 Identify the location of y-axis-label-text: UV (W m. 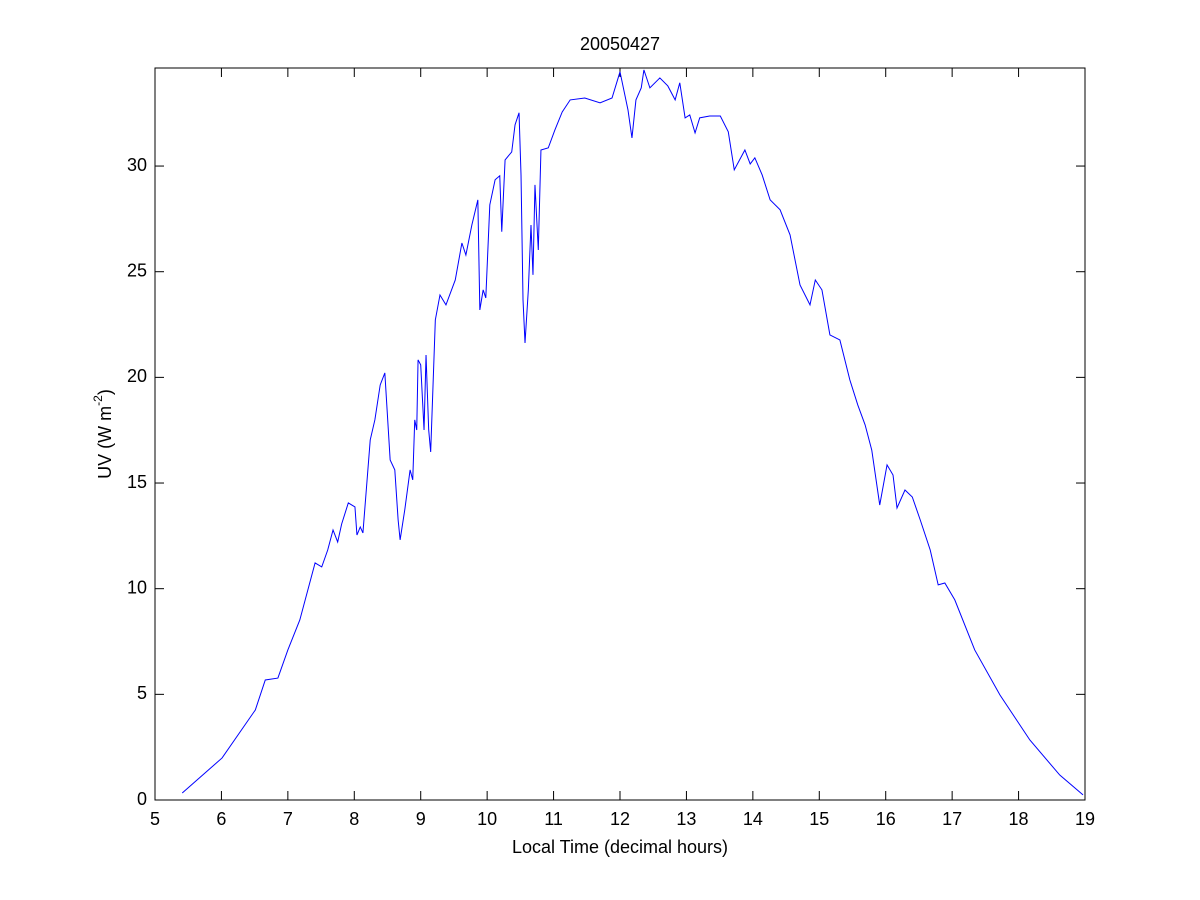
(105, 442).